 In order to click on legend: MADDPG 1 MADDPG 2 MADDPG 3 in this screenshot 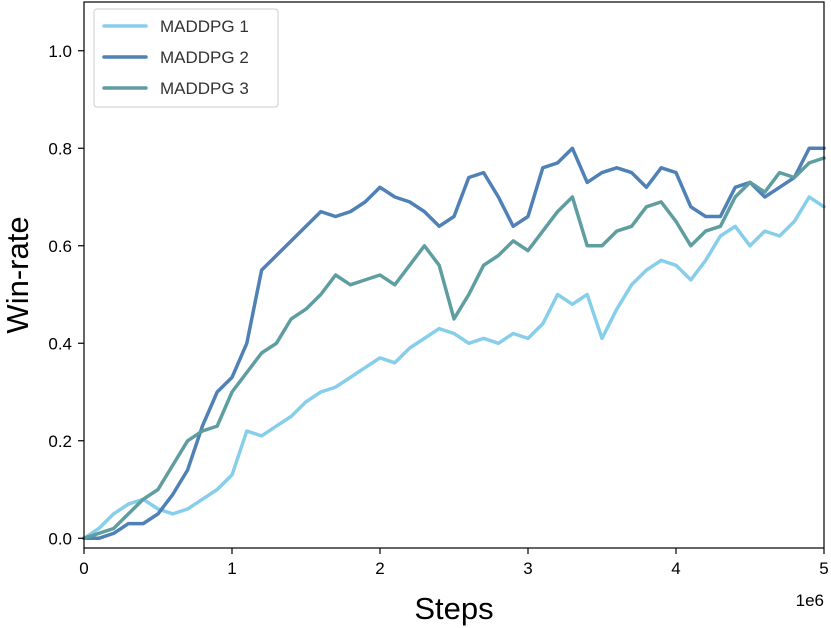, I will do `click(186, 58)`.